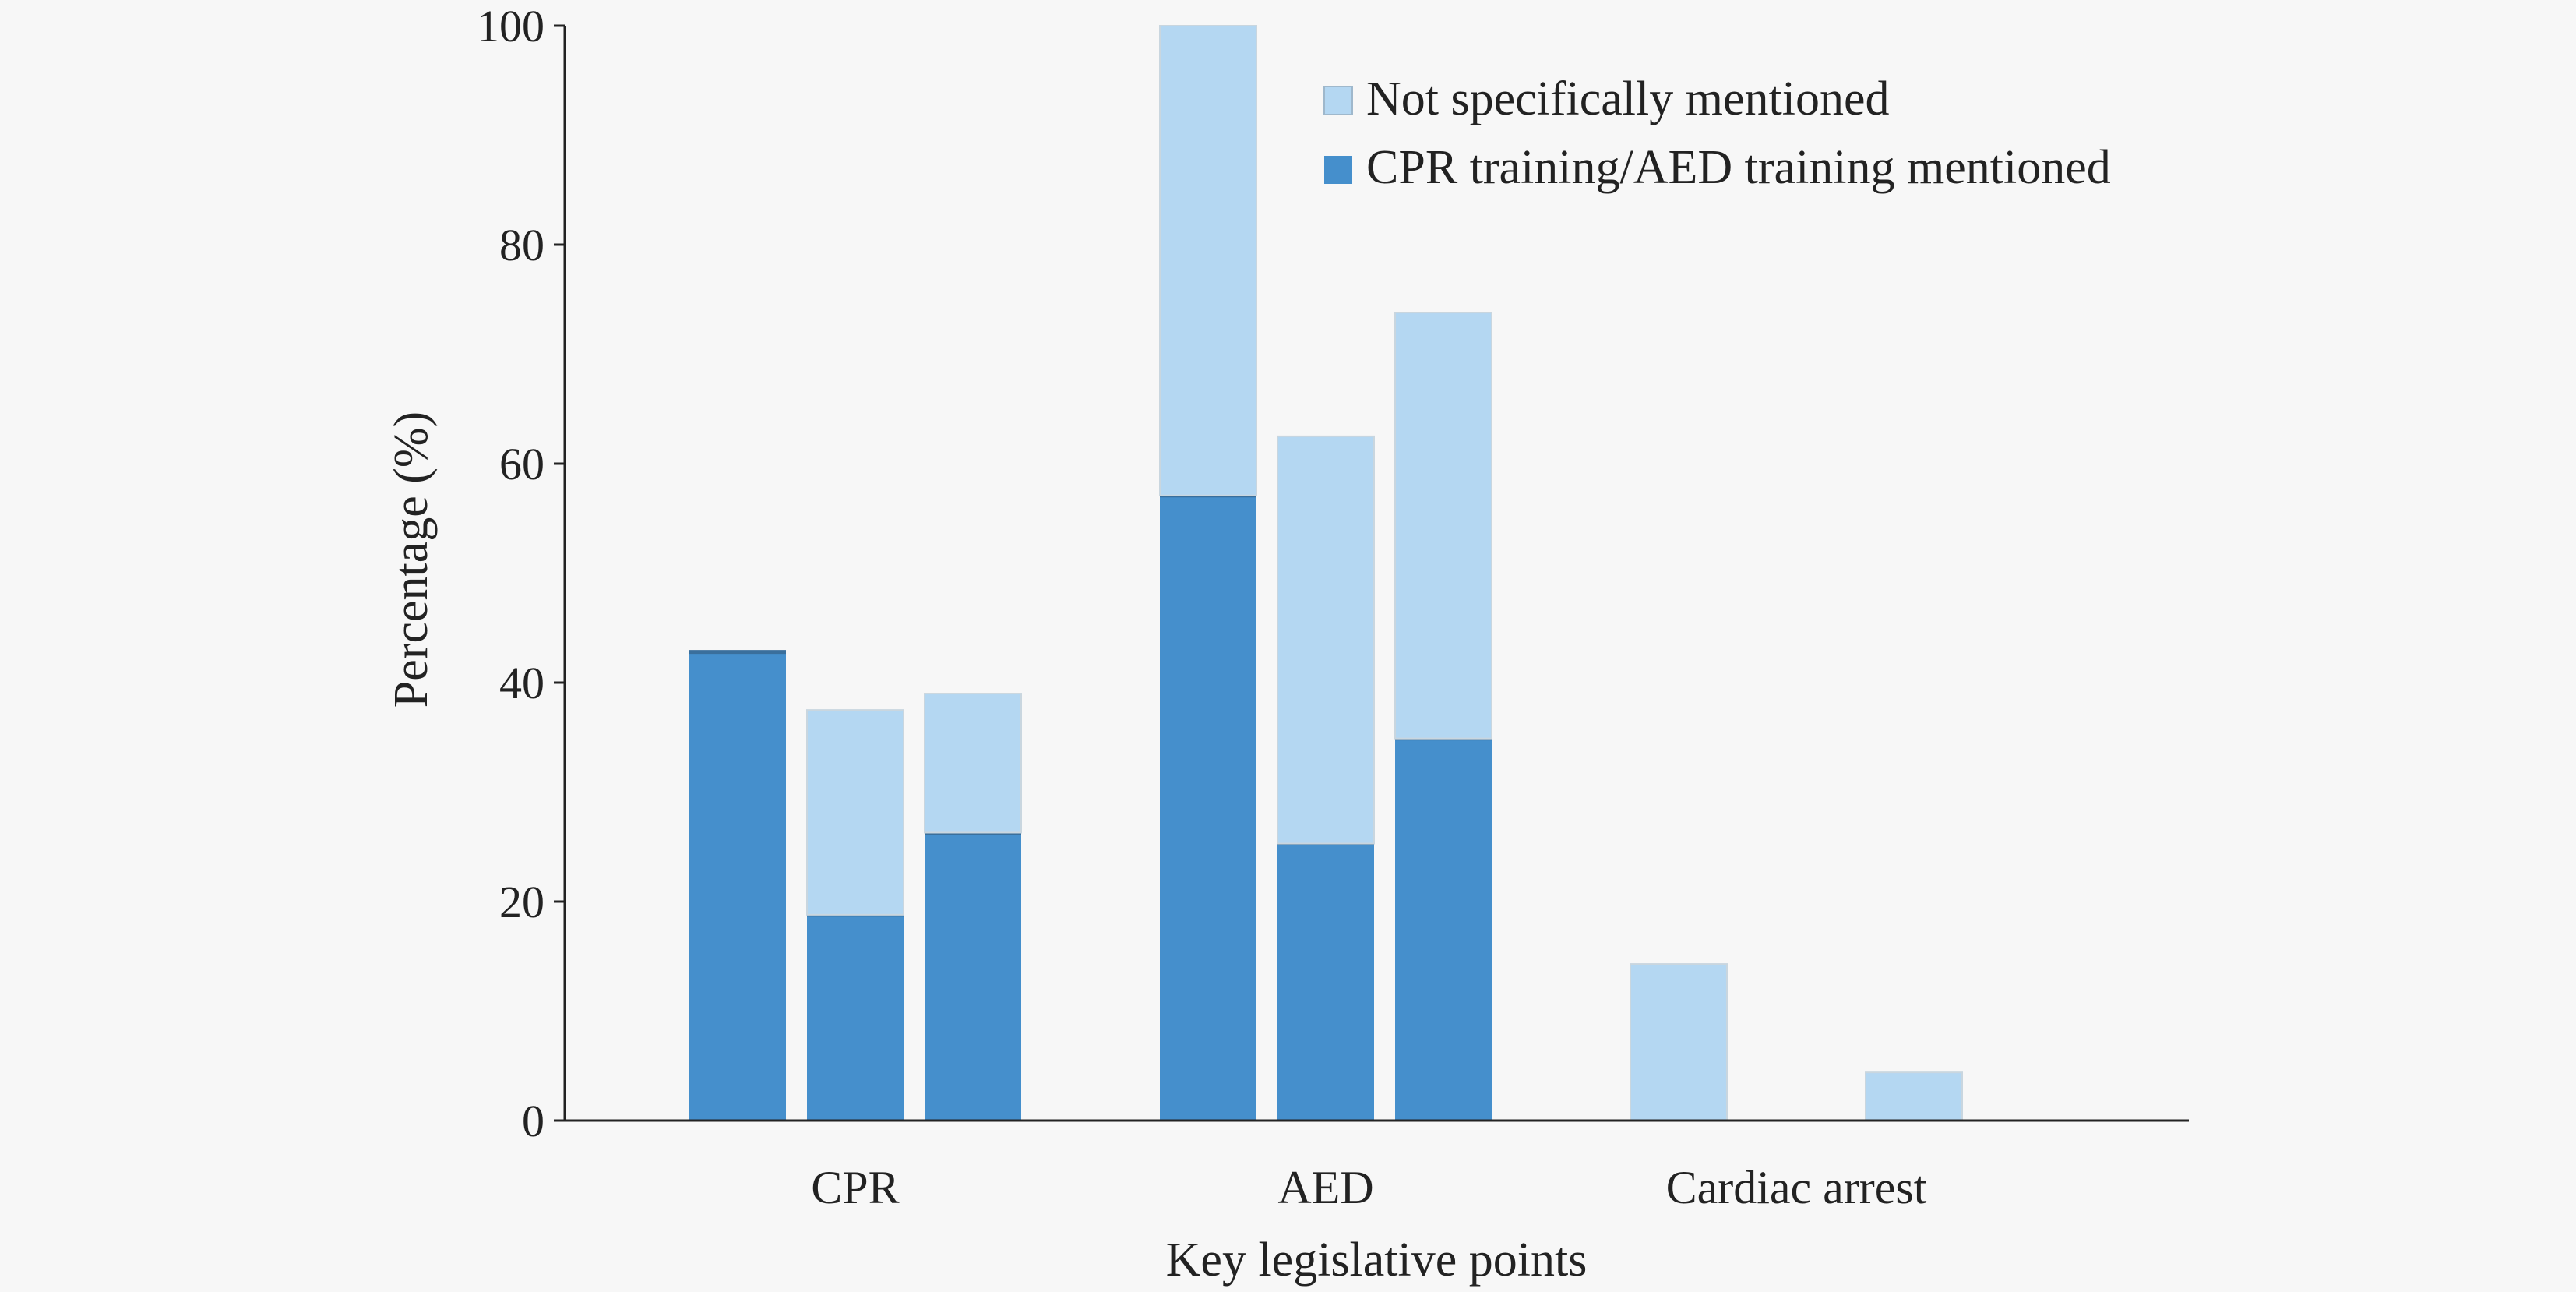 This screenshot has height=1292, width=2576. What do you see at coordinates (533, 1121) in the screenshot?
I see `y-tick-label: 0` at bounding box center [533, 1121].